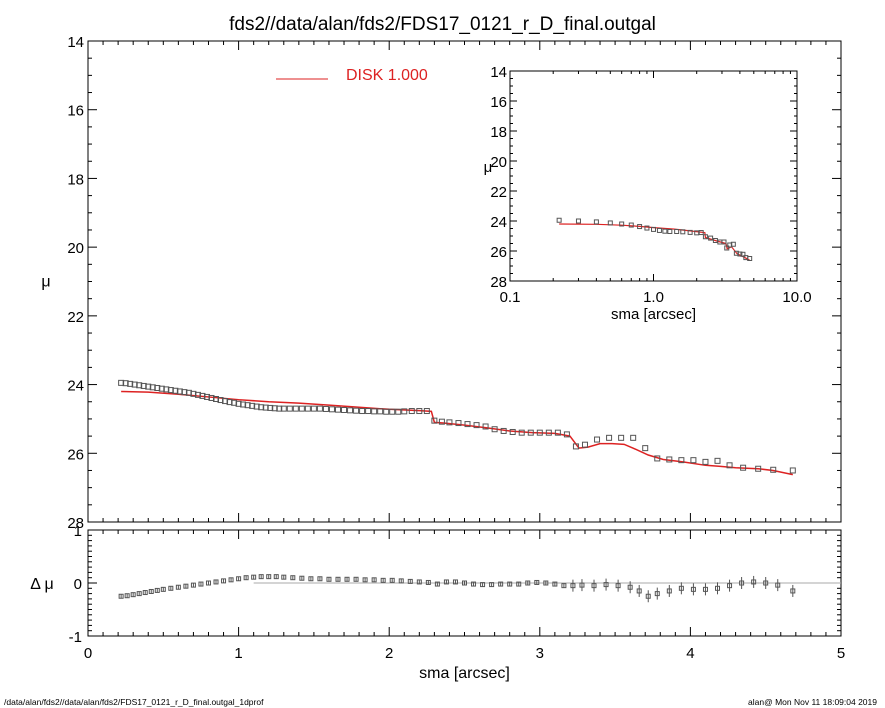 This screenshot has width=885, height=708. What do you see at coordinates (498, 162) in the screenshot?
I see `inset-ytick-label: 20` at bounding box center [498, 162].